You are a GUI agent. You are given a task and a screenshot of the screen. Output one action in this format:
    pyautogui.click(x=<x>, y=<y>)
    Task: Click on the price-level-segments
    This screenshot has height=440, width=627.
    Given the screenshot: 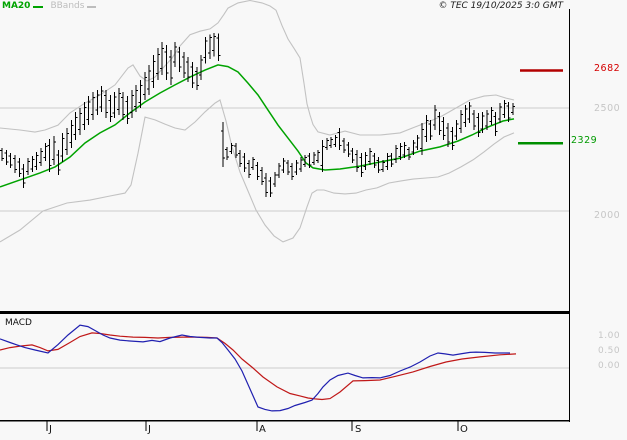 What is the action you would take?
    pyautogui.click(x=540, y=107)
    